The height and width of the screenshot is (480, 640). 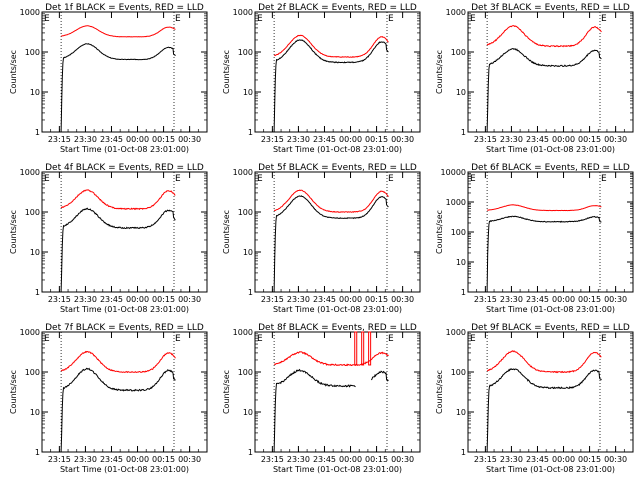 What do you see at coordinates (337, 168) in the screenshot?
I see `panel-title: Det 5f BLACK = Events, RED = LLD` at bounding box center [337, 168].